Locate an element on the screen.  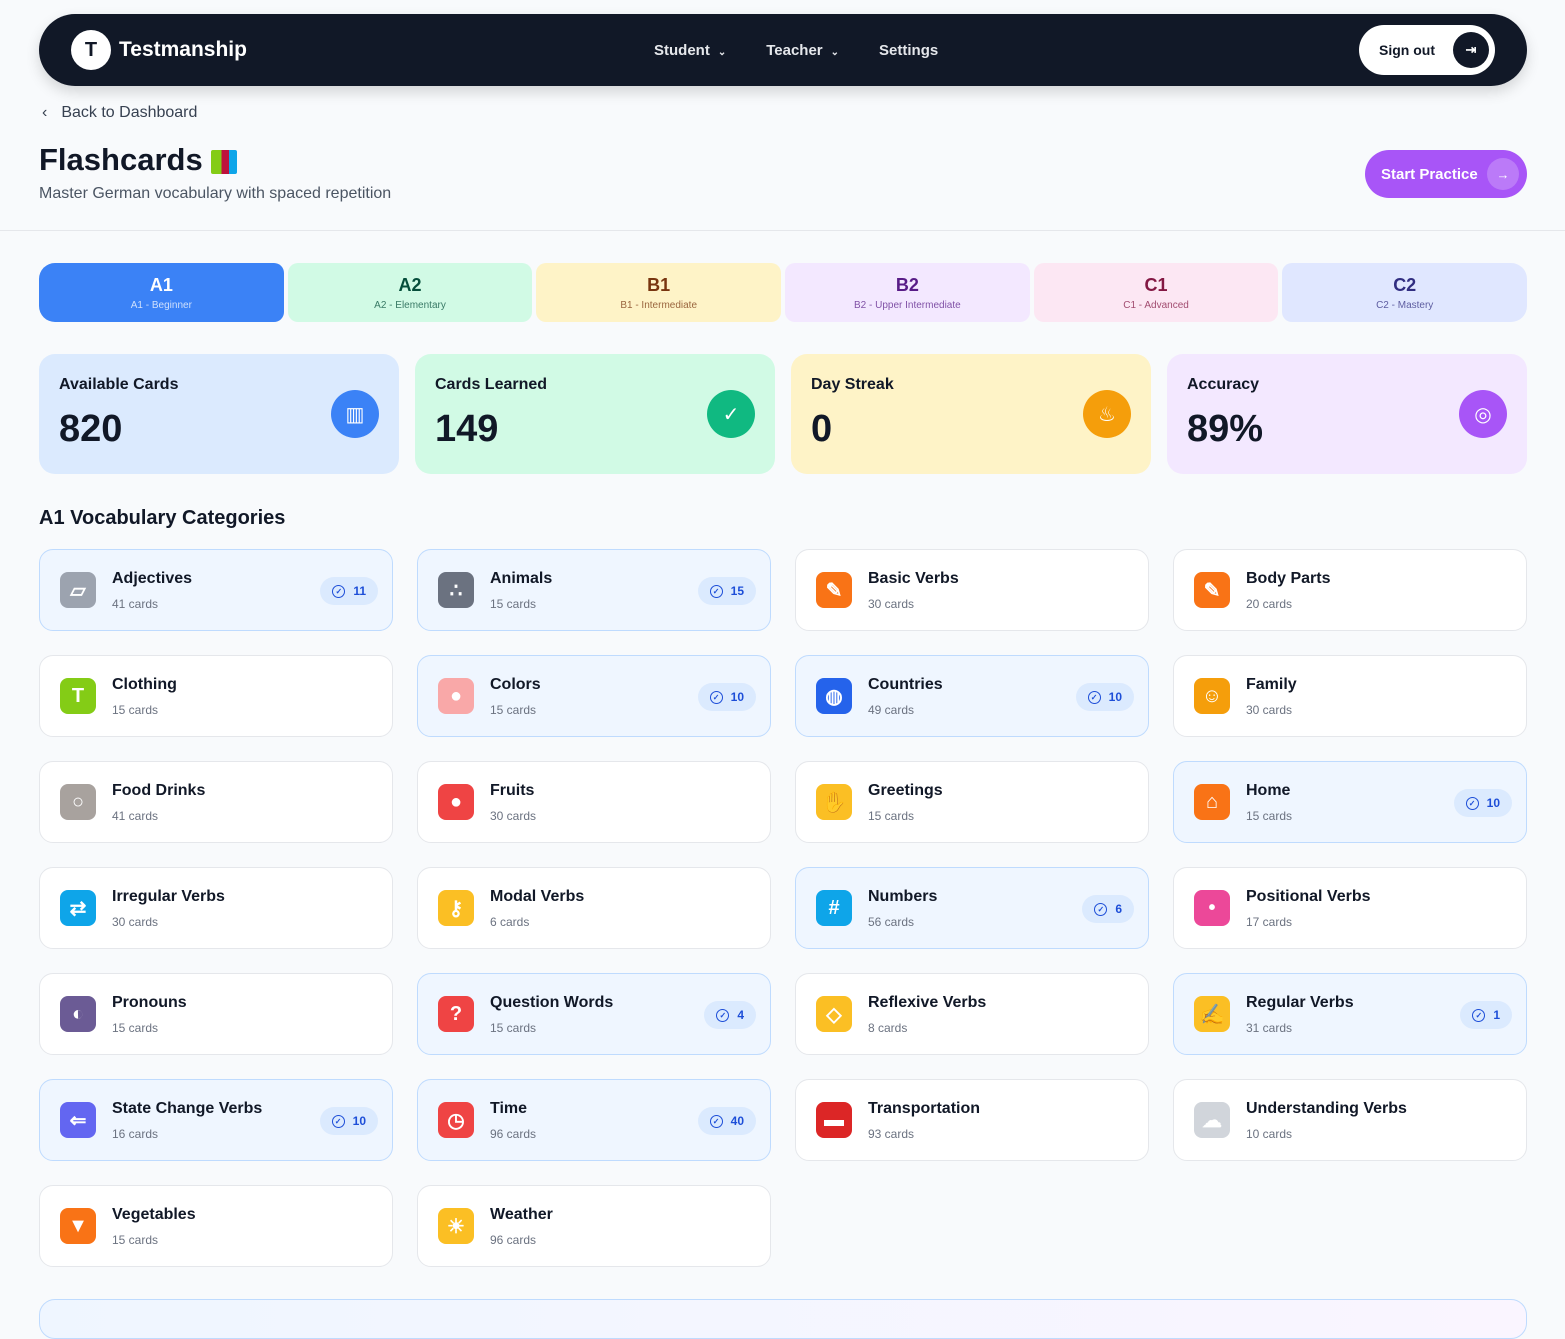
level-name: C2 - Mastery is located at coordinates (1405, 305).